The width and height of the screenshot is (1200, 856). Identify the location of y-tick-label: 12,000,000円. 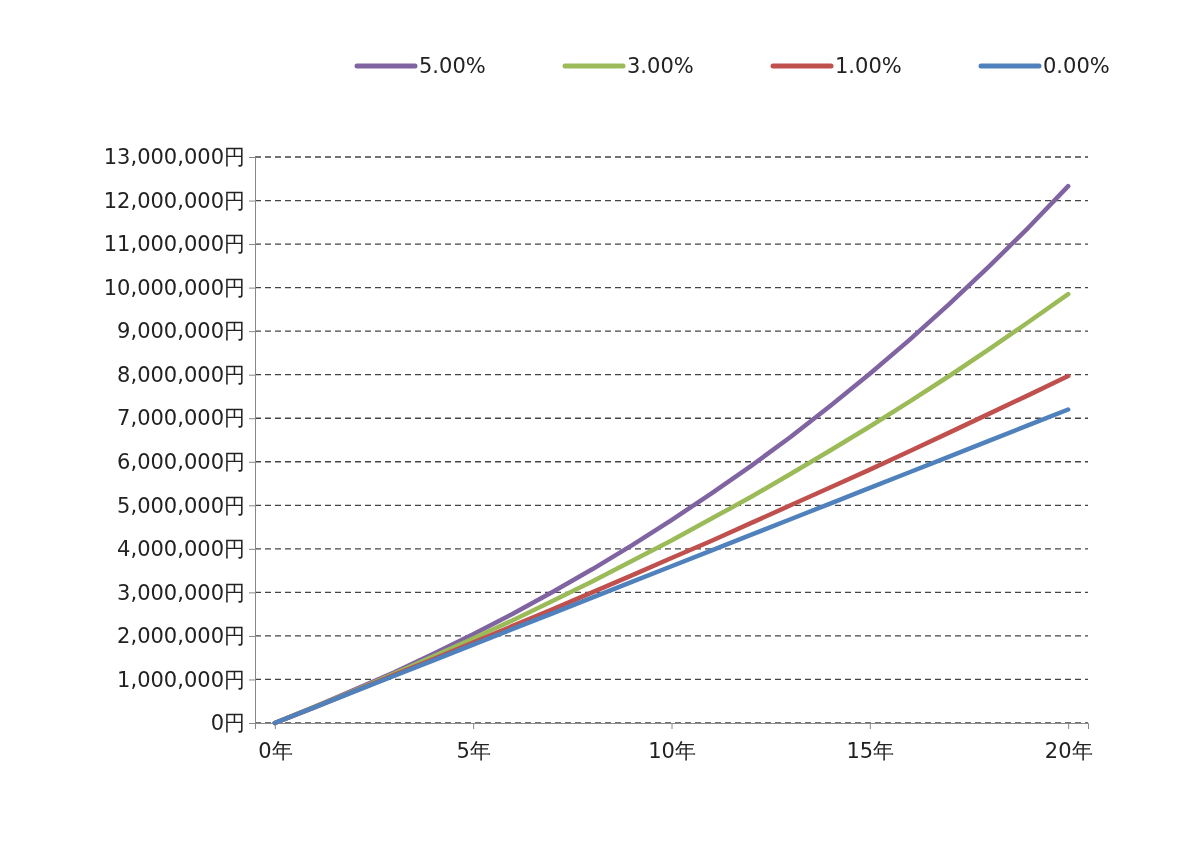
(174, 200).